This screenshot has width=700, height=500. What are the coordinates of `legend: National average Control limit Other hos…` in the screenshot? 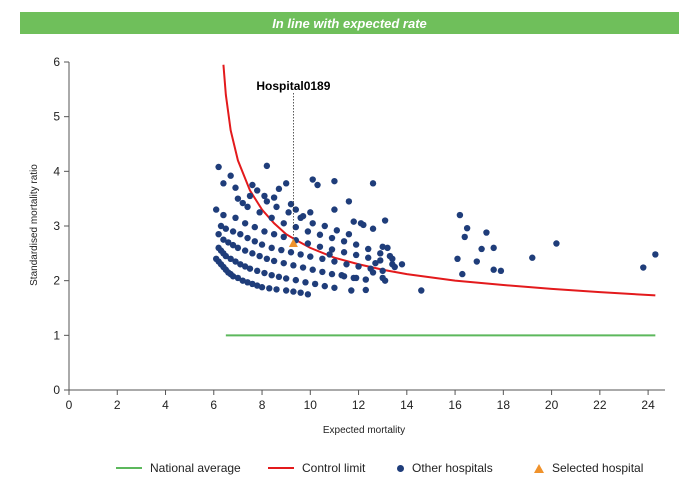 It's located at (350, 468).